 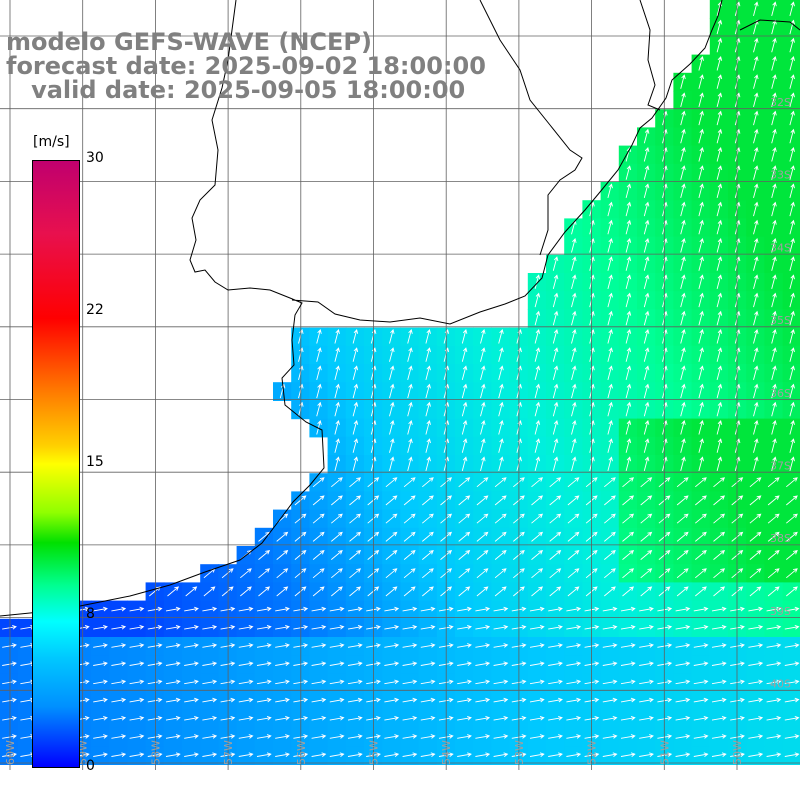 What do you see at coordinates (90, 766) in the screenshot?
I see `colorbar-tick-0: 0` at bounding box center [90, 766].